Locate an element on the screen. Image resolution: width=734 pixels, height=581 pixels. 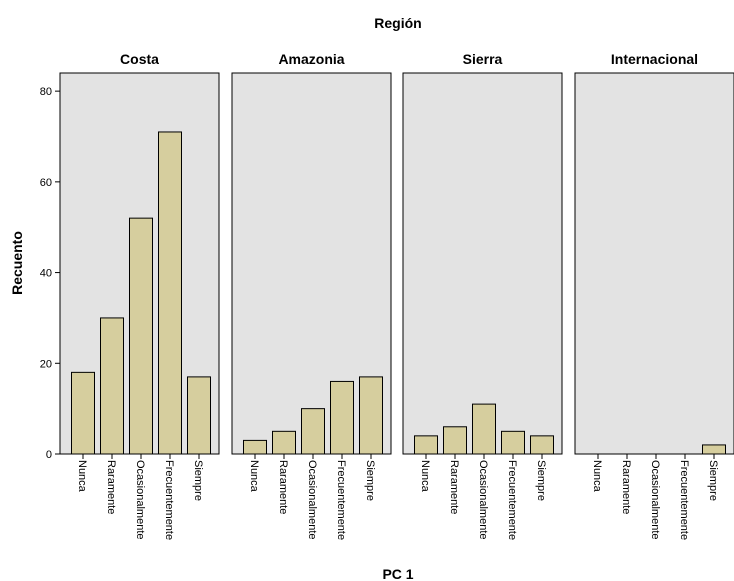
y-tick-label: 0 is located at coordinates (49, 455).